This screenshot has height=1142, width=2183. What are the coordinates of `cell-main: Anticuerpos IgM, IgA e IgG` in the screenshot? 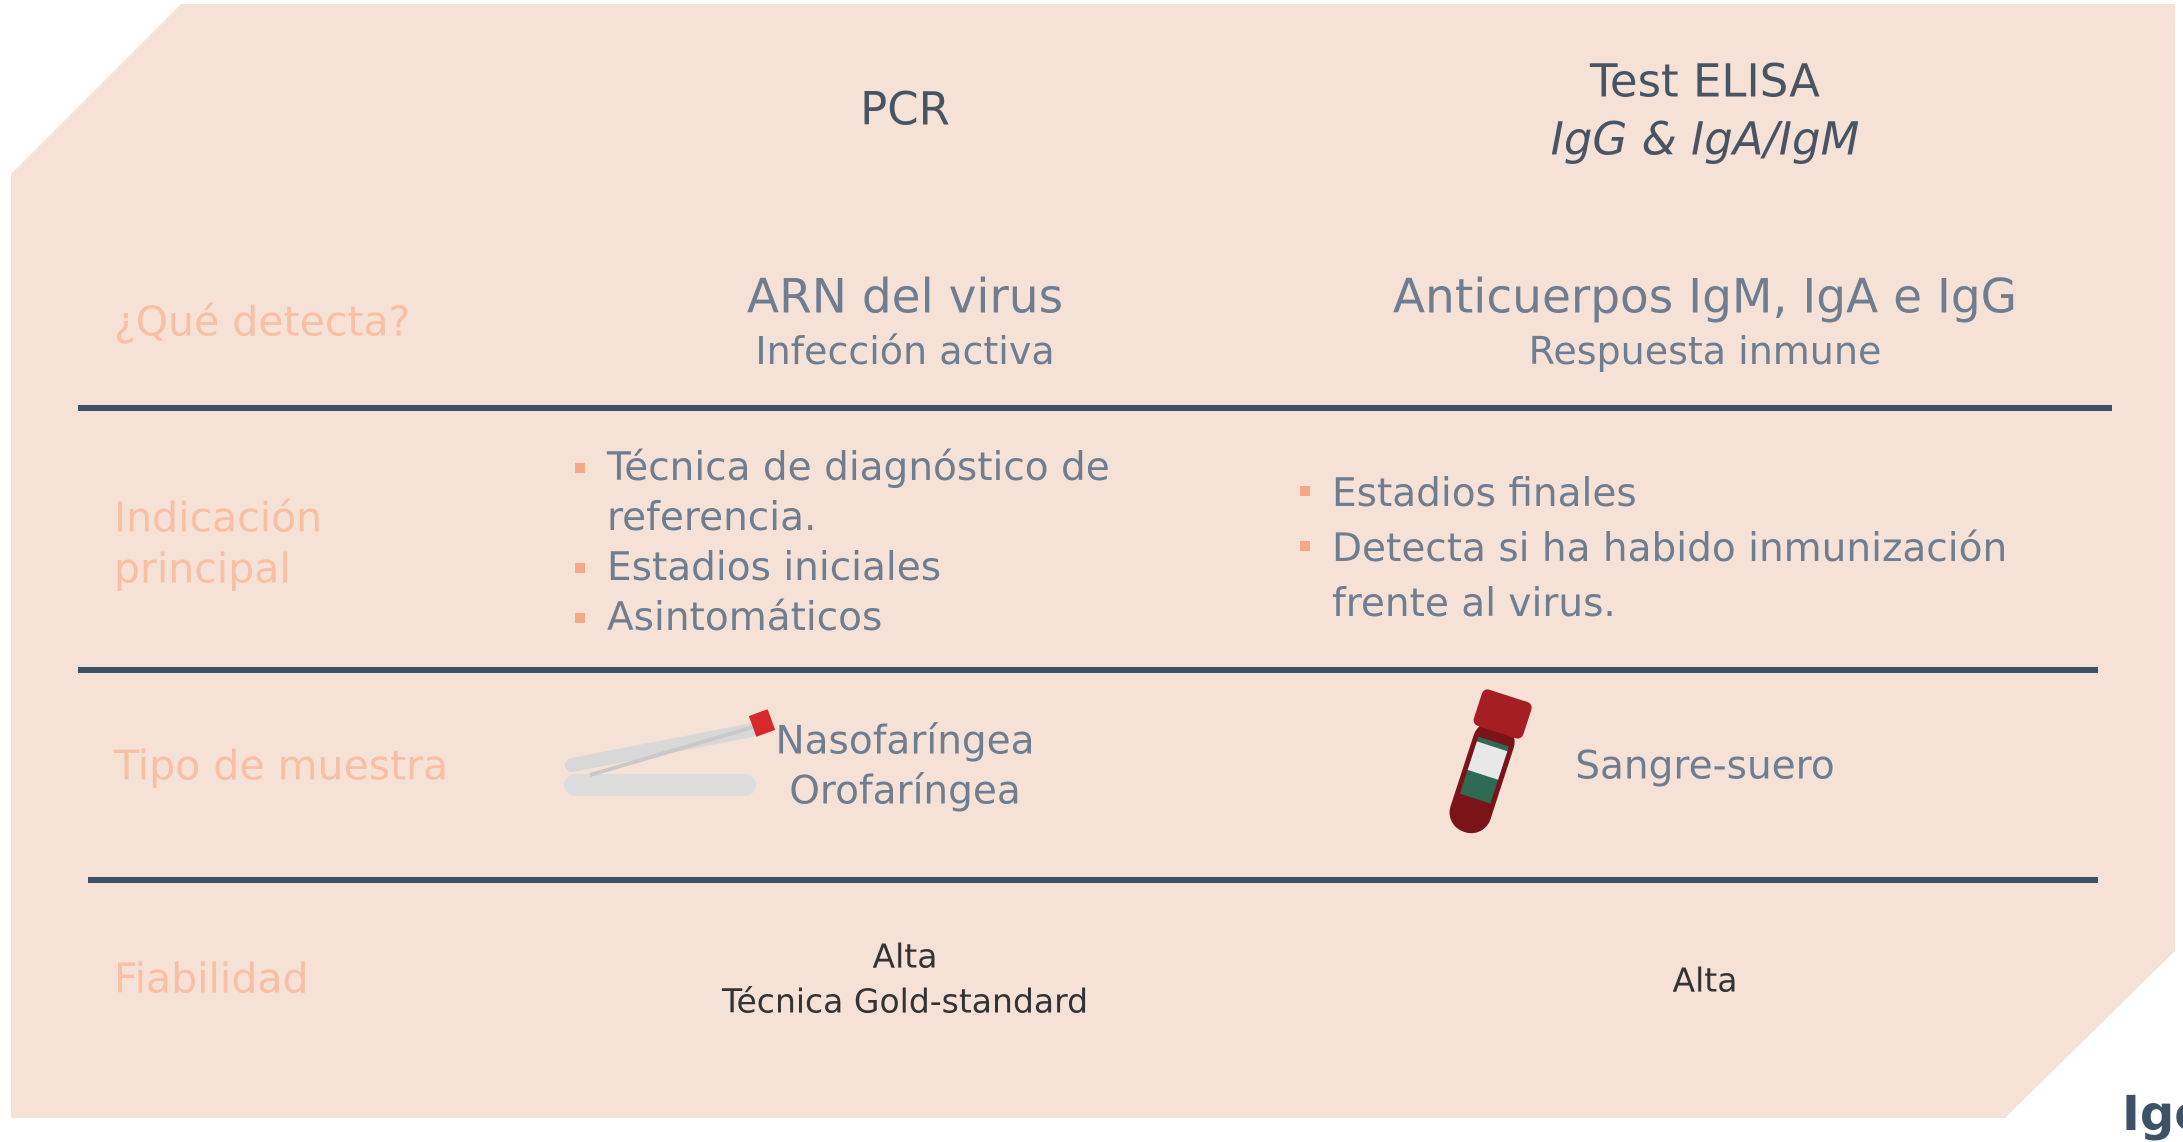 It's located at (1705, 297).